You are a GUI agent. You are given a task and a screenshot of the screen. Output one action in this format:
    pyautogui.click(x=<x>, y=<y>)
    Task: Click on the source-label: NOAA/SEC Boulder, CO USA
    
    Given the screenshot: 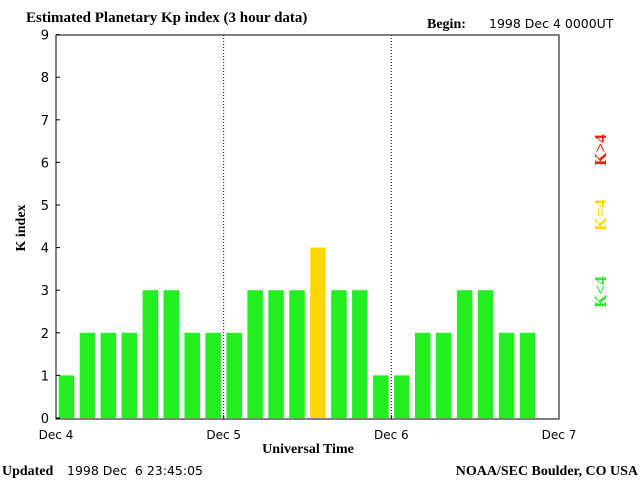 What is the action you would take?
    pyautogui.click(x=547, y=471)
    